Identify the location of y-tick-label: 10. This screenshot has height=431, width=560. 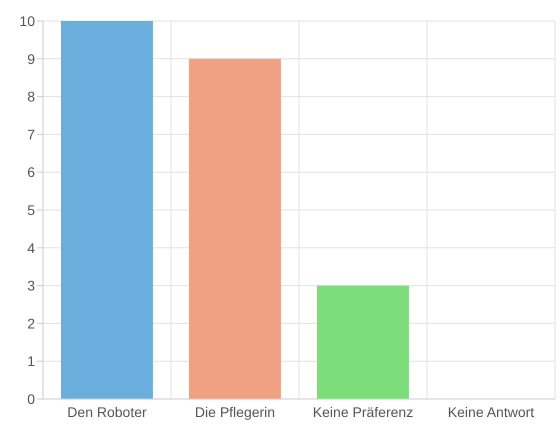
(27, 20).